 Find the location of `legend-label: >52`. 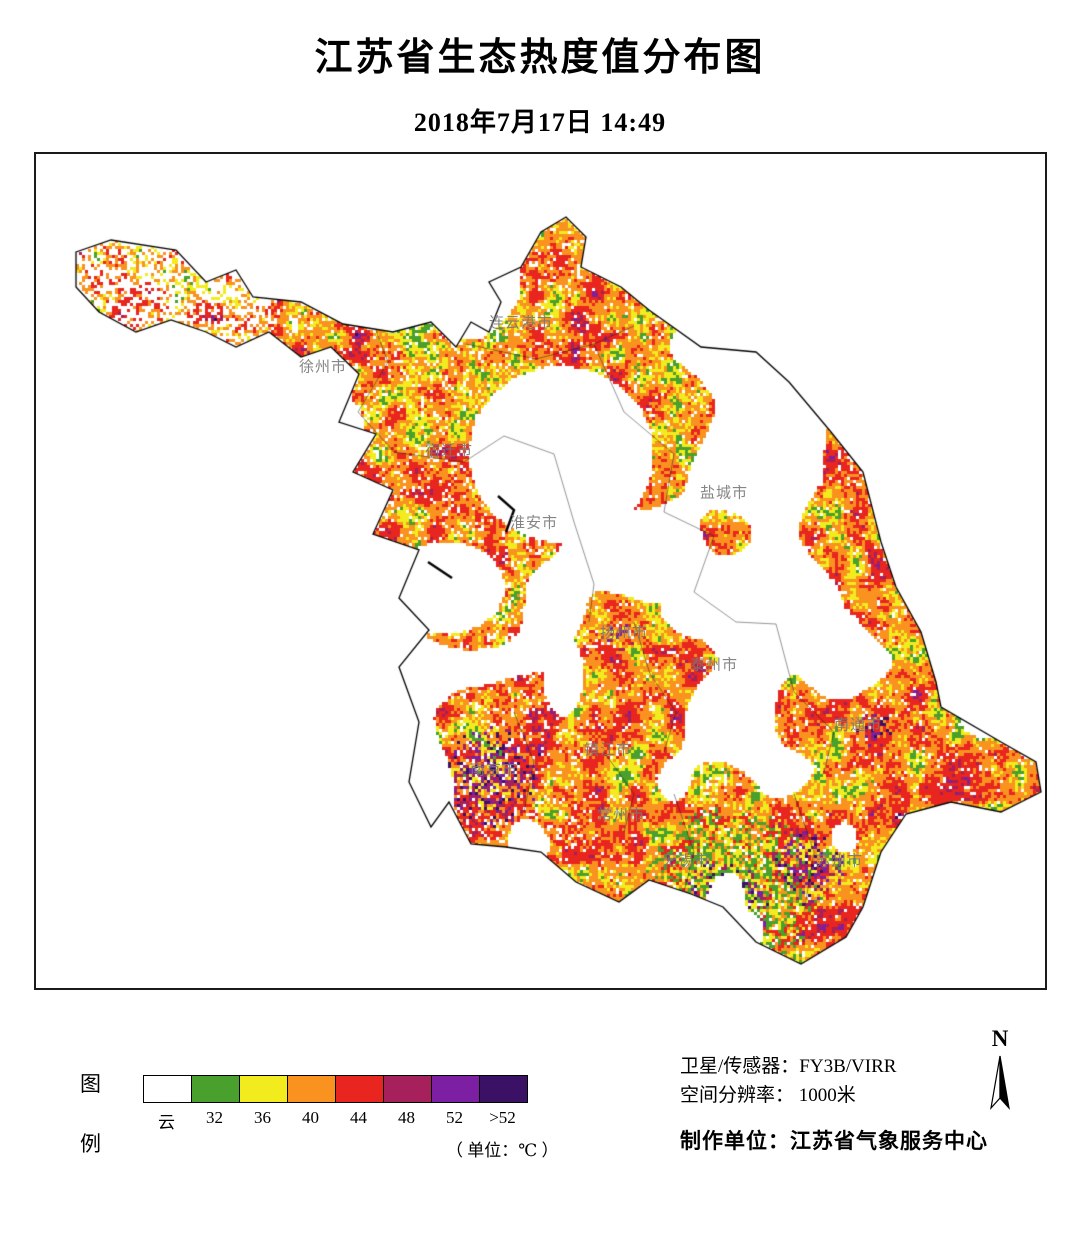

legend-label: >52 is located at coordinates (502, 1117).